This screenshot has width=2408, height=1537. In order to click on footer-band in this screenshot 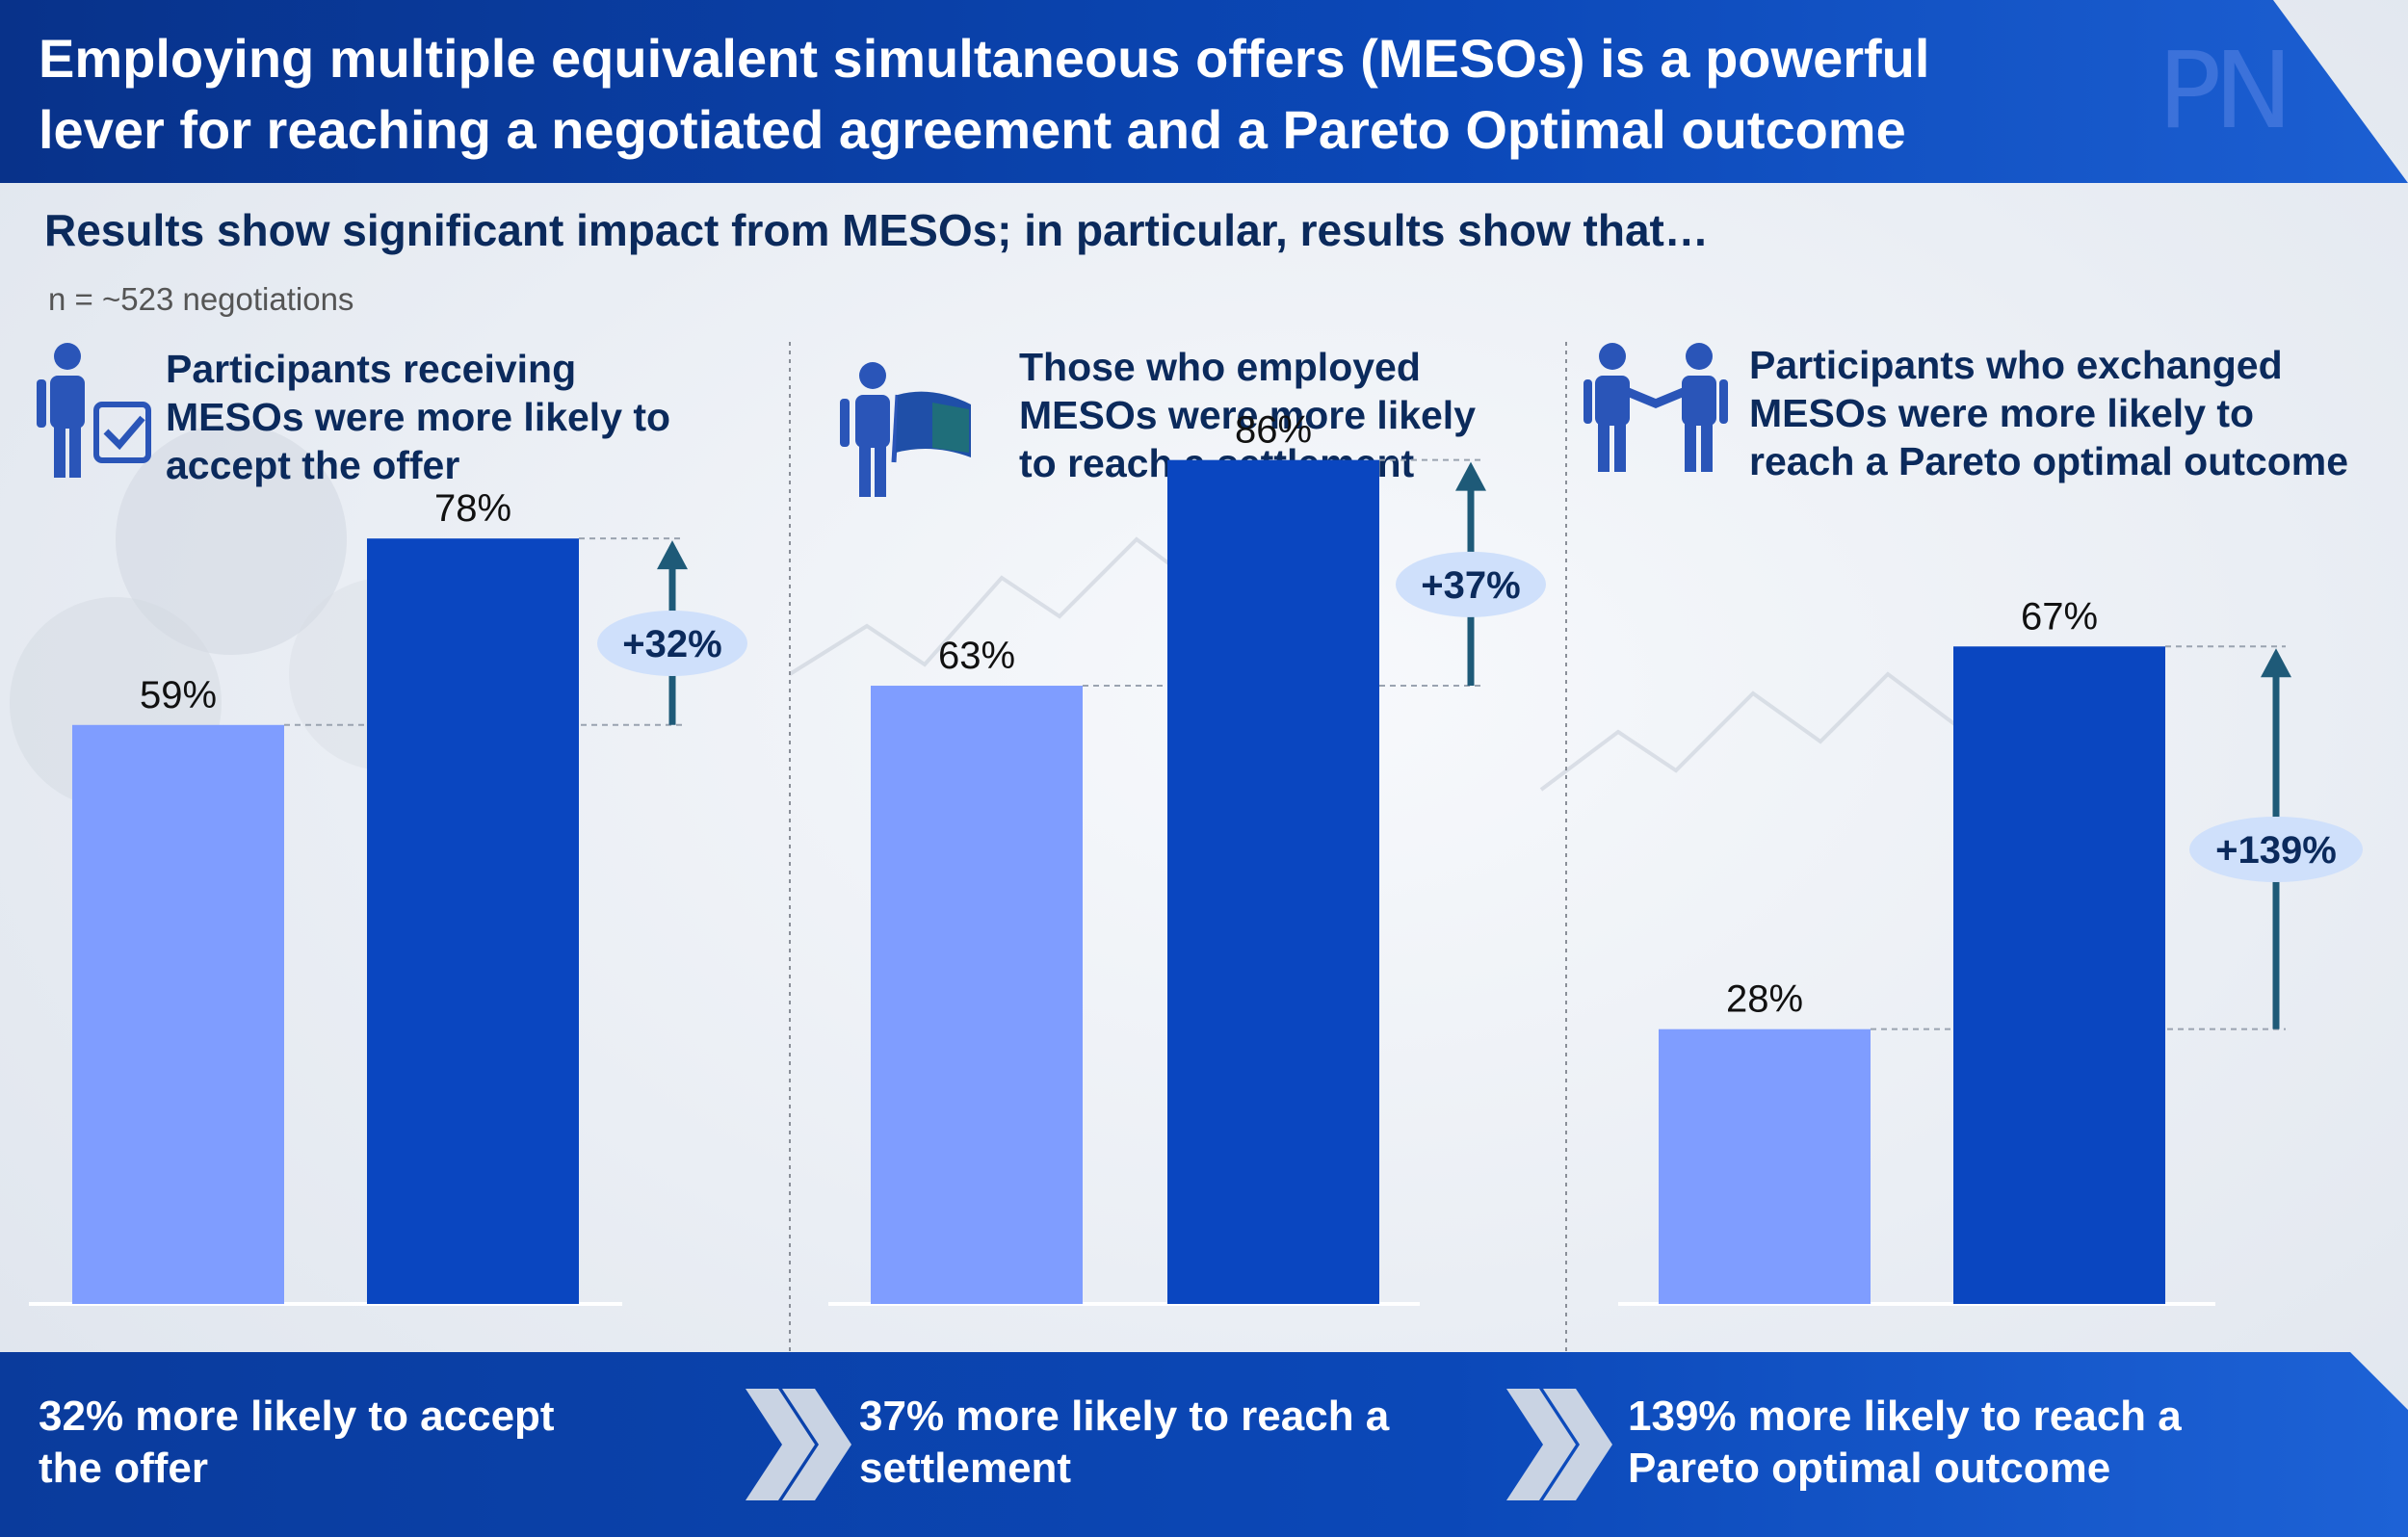, I will do `click(1204, 1444)`.